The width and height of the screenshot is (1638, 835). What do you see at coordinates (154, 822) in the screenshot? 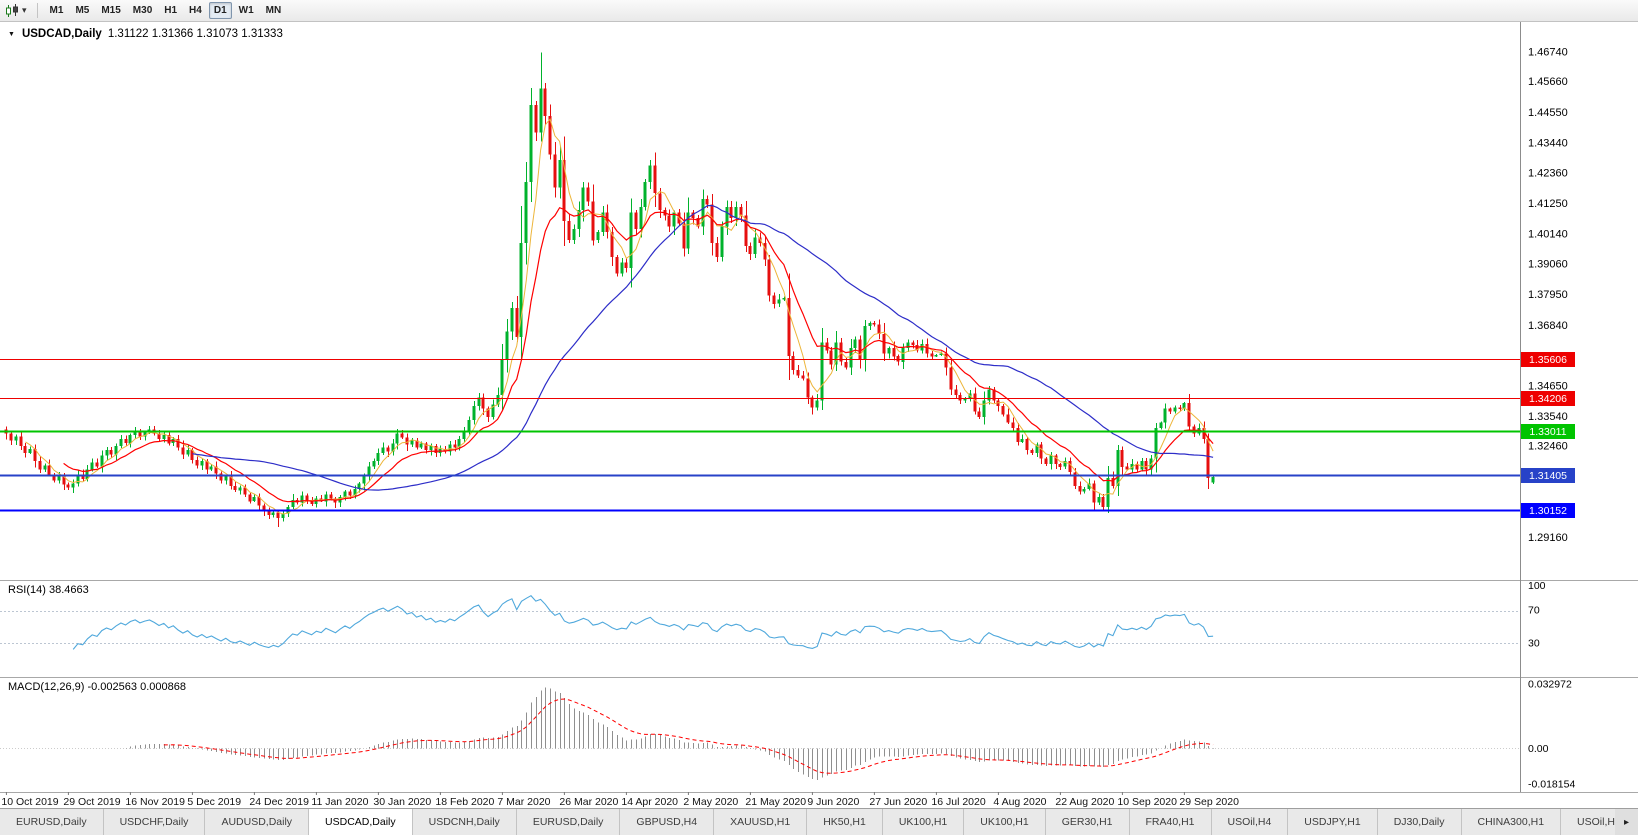
I see `chart-tab-usdchf-daily: USDCHF,Daily` at bounding box center [154, 822].